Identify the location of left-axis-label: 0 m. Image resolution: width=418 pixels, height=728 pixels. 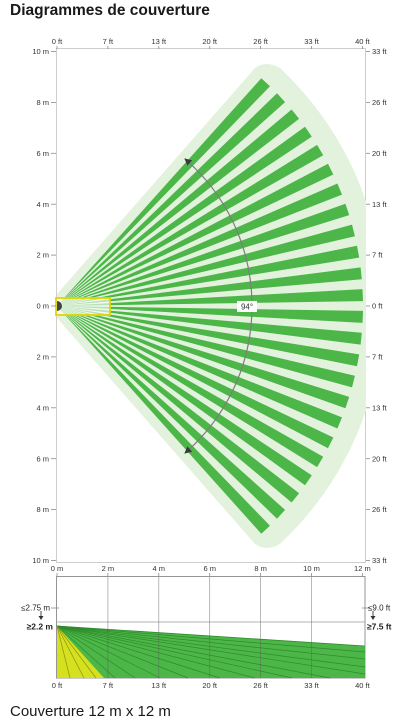
(42, 306).